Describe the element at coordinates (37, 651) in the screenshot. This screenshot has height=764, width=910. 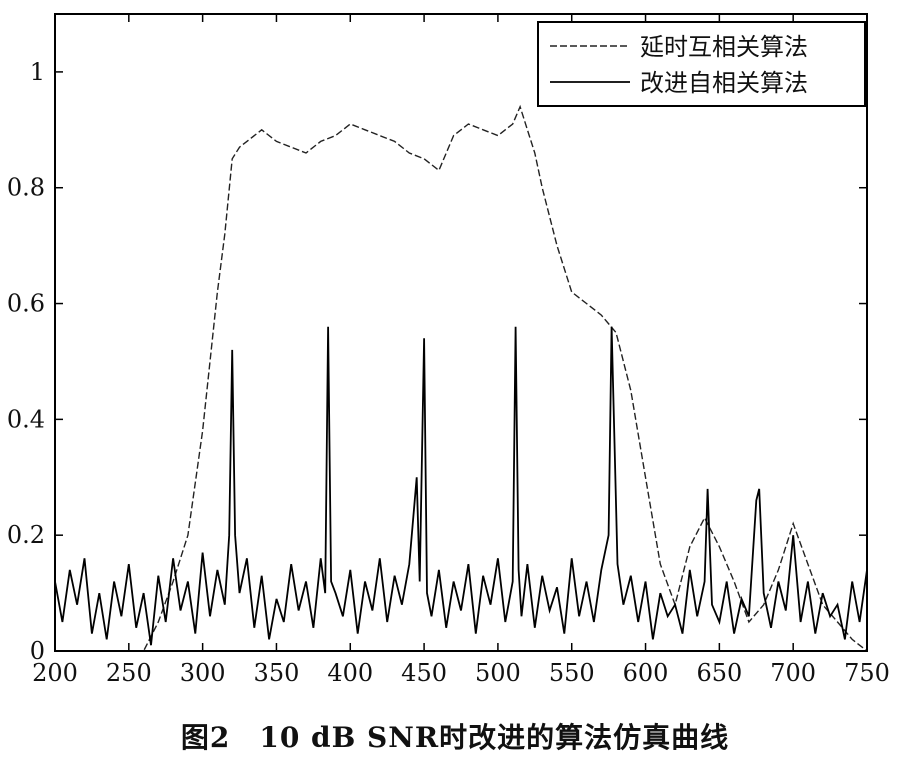
I see `y-tick-label: 0` at that location.